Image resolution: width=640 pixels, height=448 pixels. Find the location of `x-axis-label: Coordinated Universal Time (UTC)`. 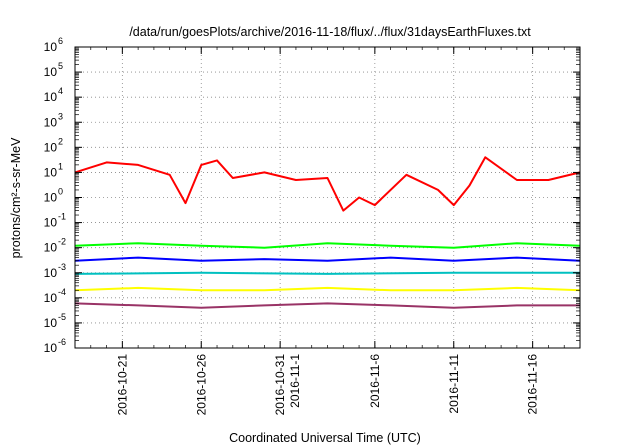

x-axis-label: Coordinated Universal Time (UTC) is located at coordinates (325, 438).